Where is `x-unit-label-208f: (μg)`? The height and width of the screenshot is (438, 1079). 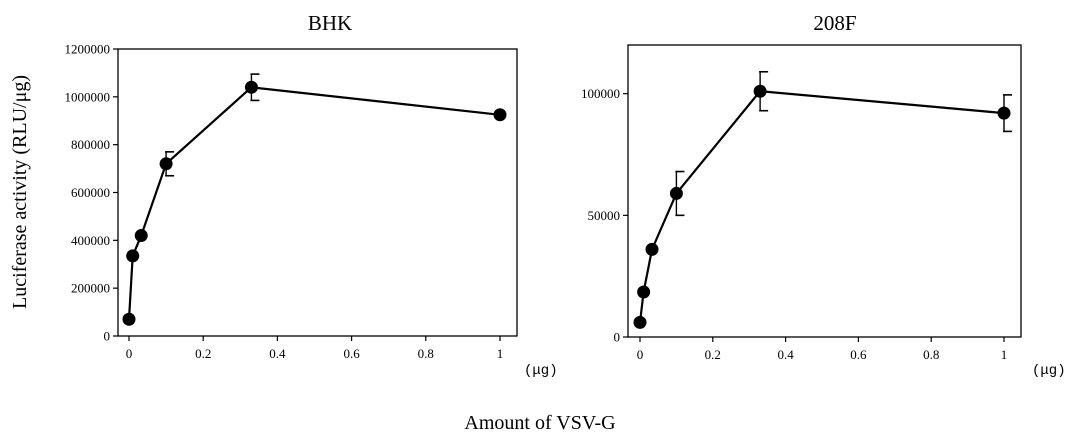
x-unit-label-208f: (μg) is located at coordinates (1049, 371).